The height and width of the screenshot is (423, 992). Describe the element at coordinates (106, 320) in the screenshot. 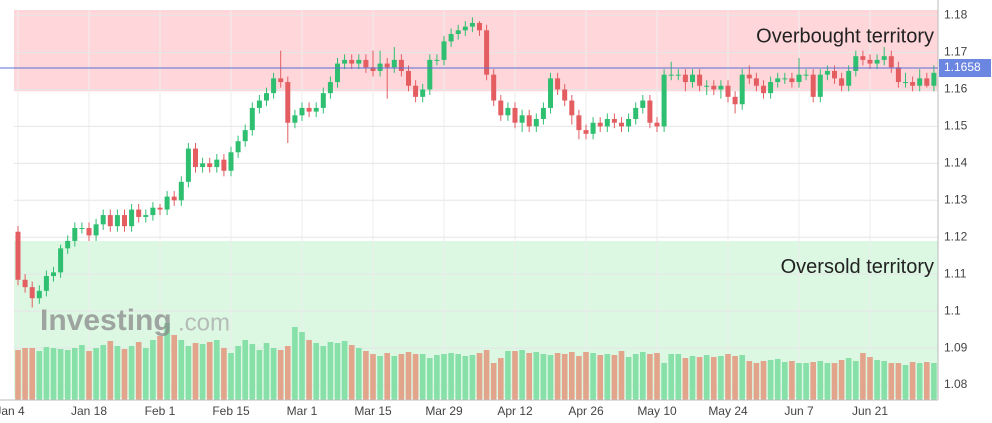

I see `watermark-brand: Investing` at that location.